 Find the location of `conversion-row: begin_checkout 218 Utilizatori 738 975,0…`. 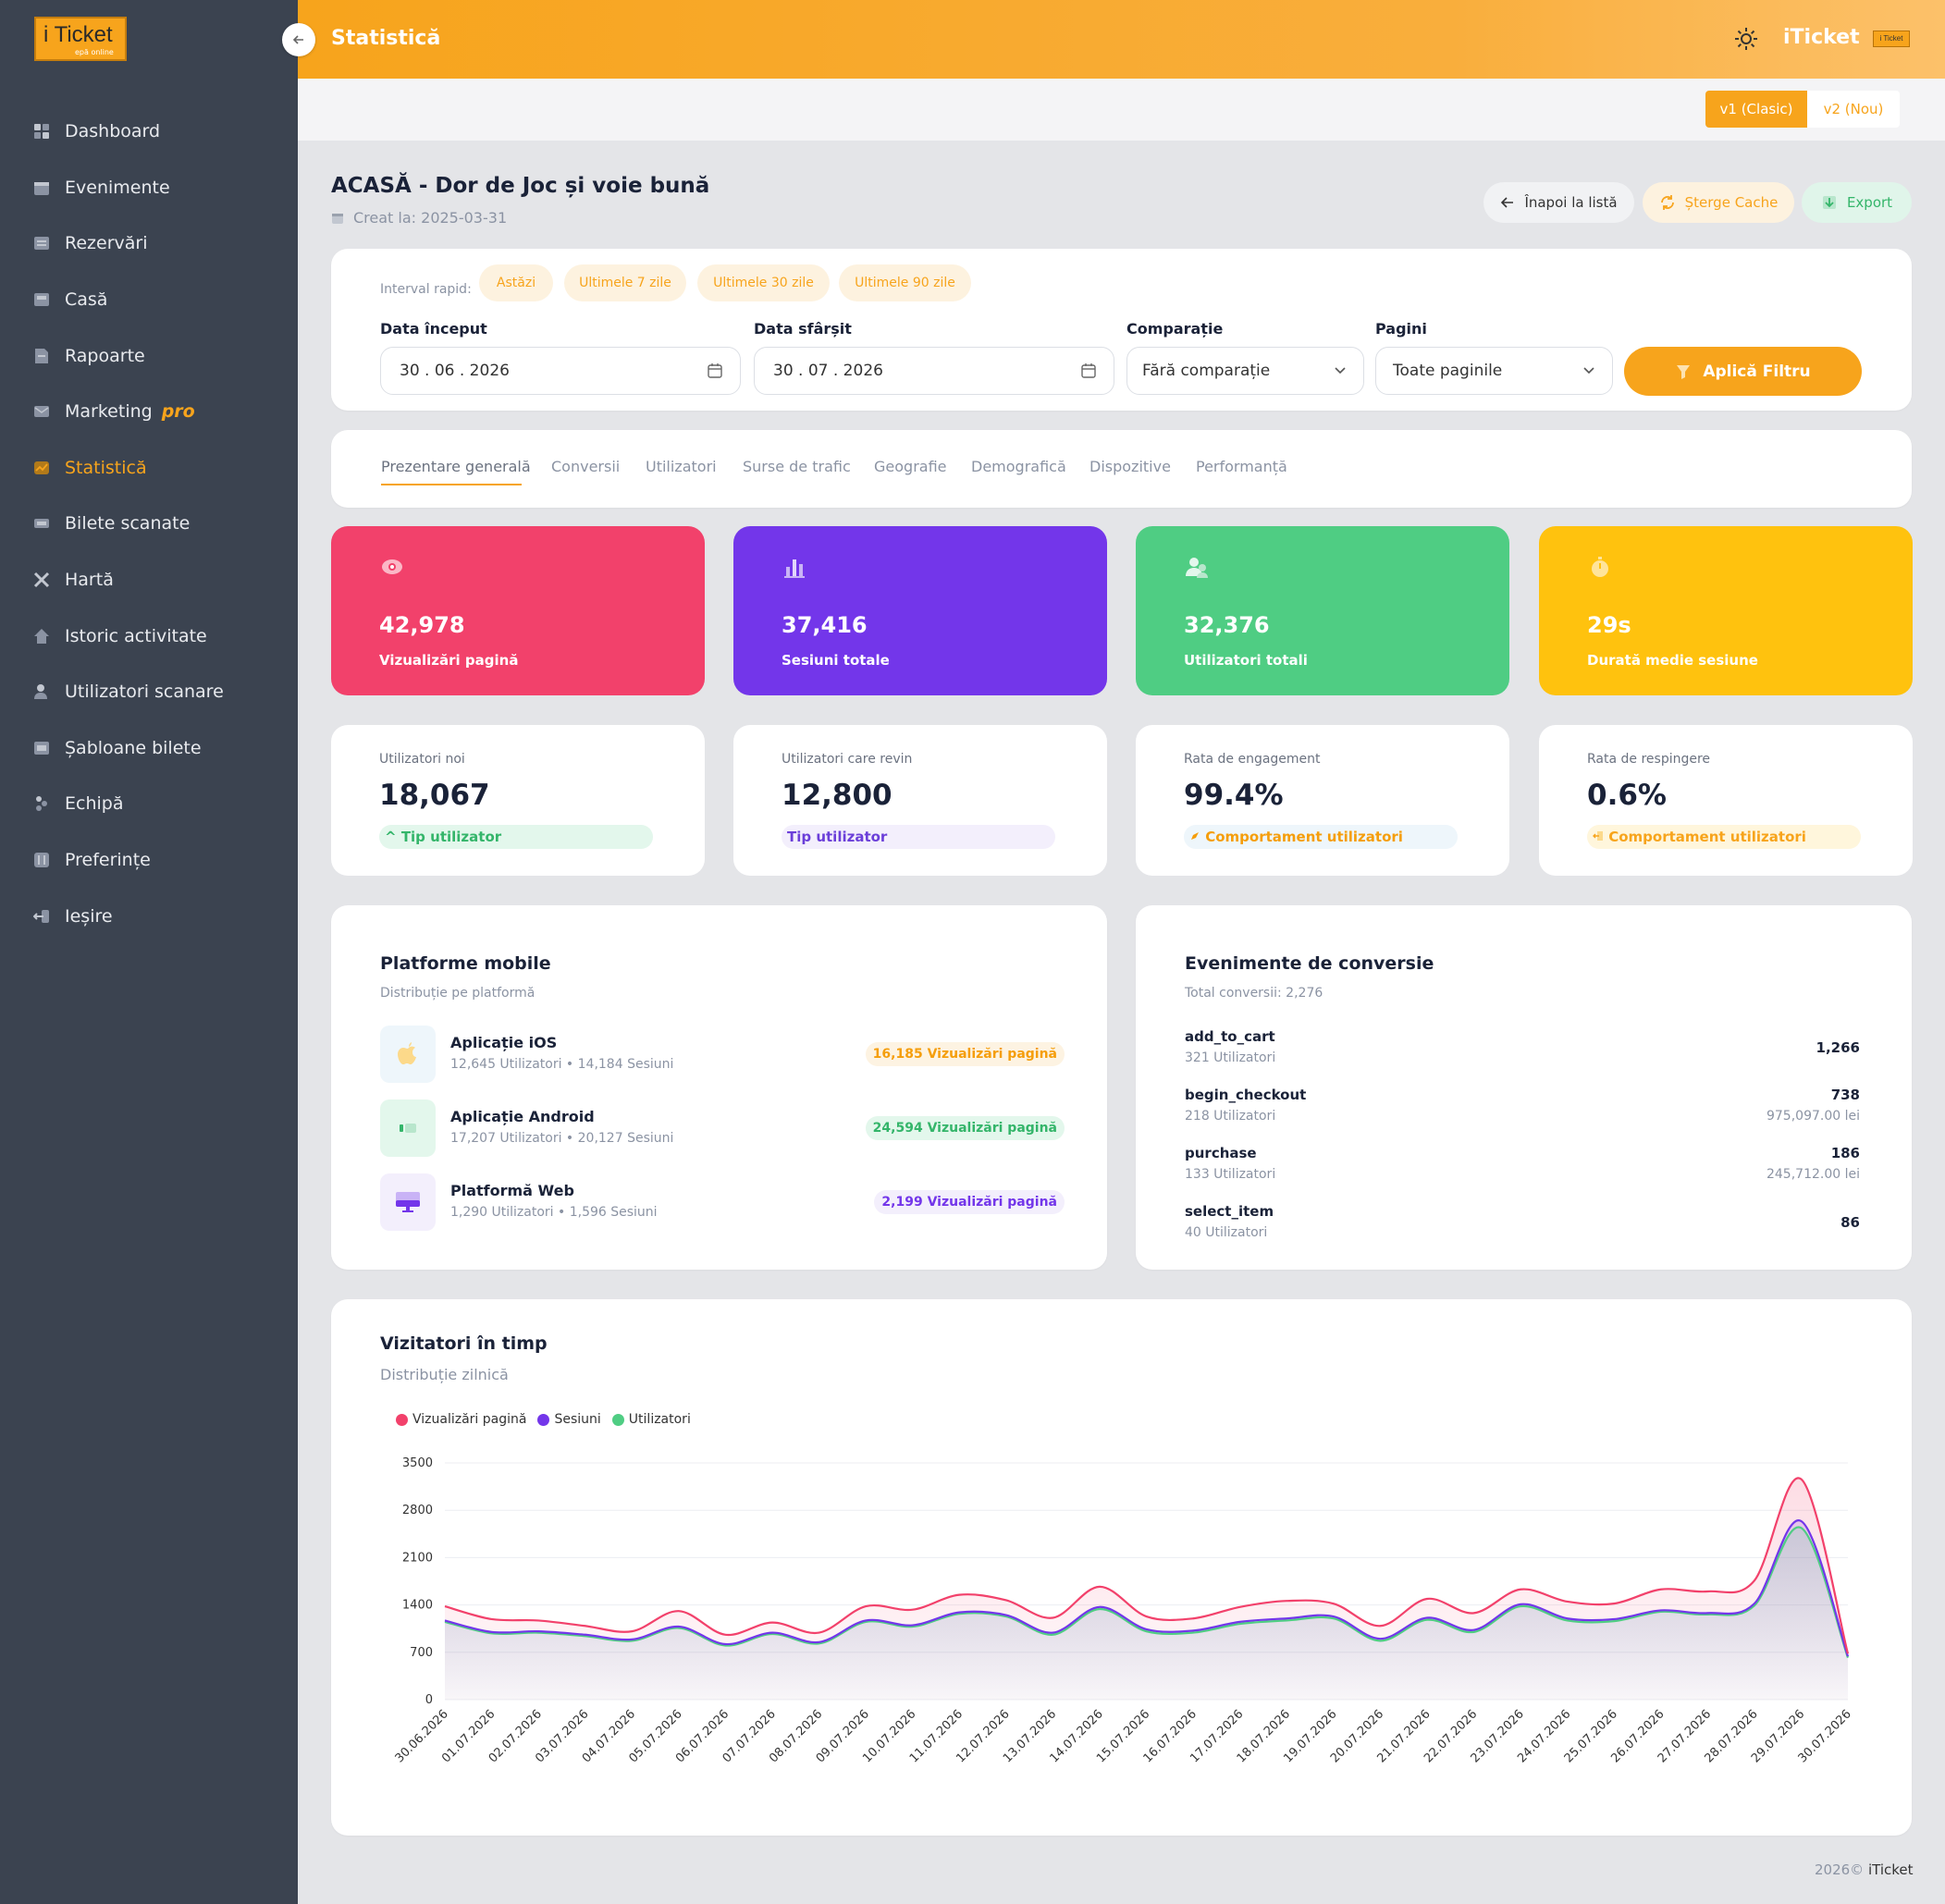

conversion-row: begin_checkout 218 Utilizatori 738 975,0… is located at coordinates (1523, 1110).